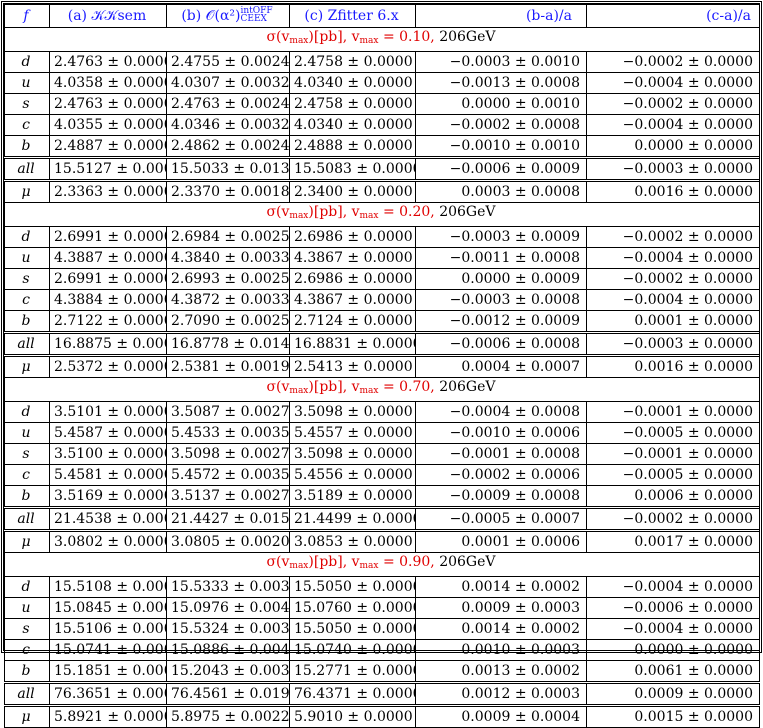 The width and height of the screenshot is (763, 728). I want to click on section-header-row: σ(vmax)[pb], vmax = 0.20, 206GeV, so click(382, 214).